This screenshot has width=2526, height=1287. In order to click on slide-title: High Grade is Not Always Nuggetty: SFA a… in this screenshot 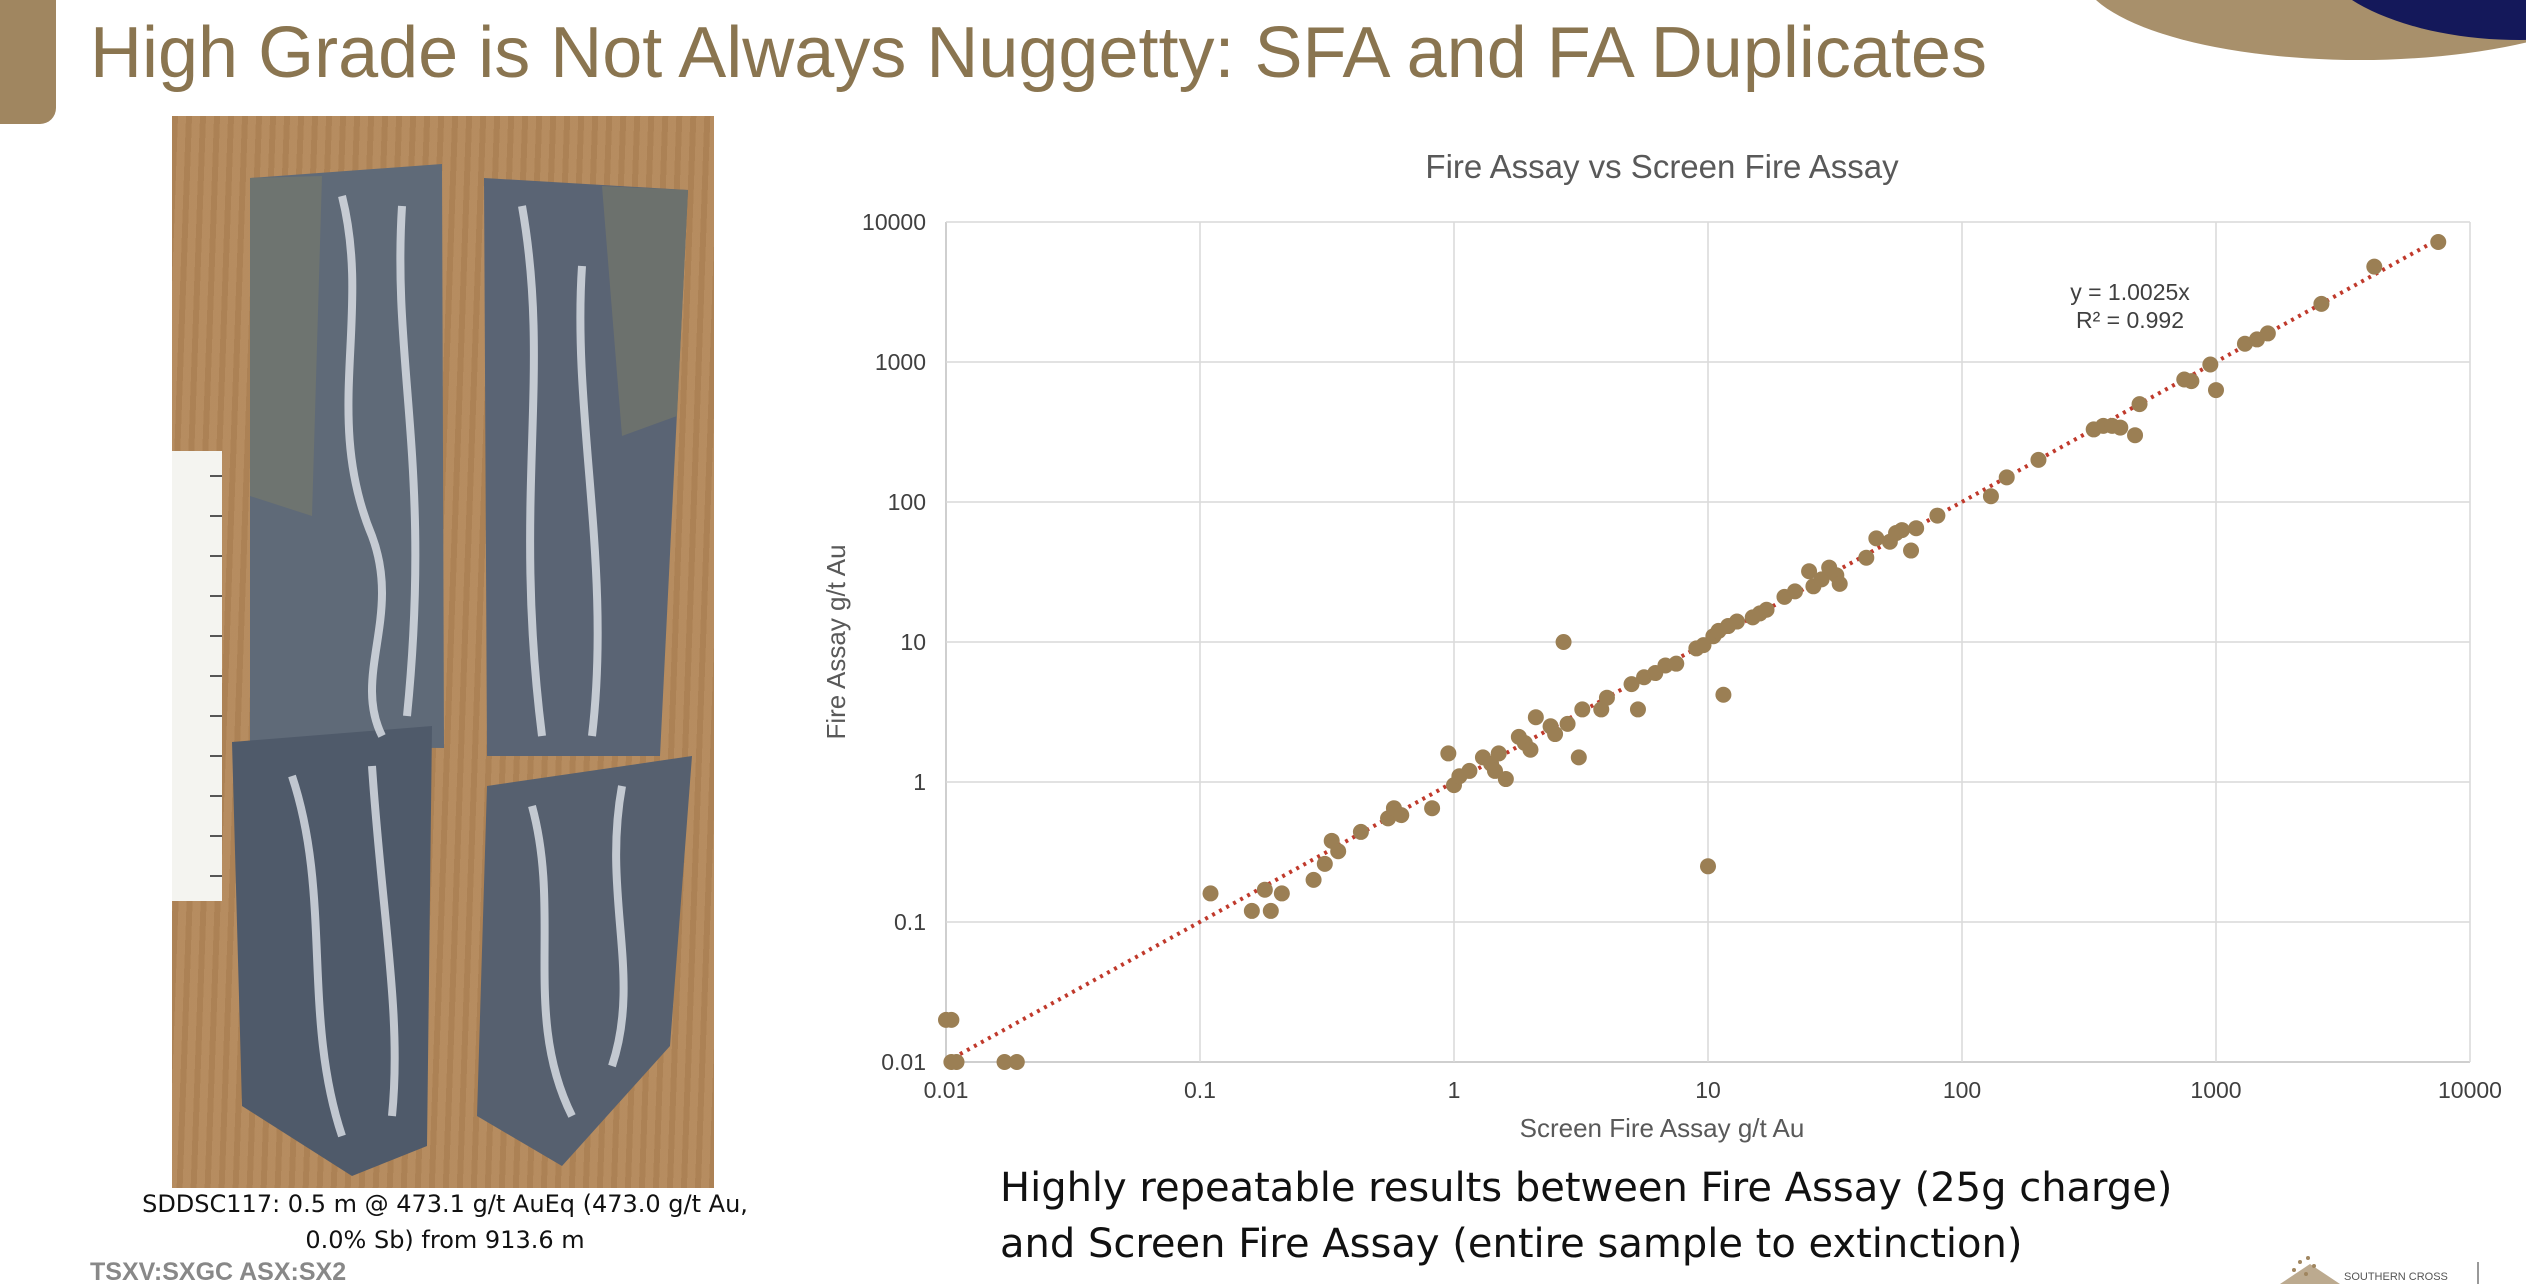, I will do `click(1038, 53)`.